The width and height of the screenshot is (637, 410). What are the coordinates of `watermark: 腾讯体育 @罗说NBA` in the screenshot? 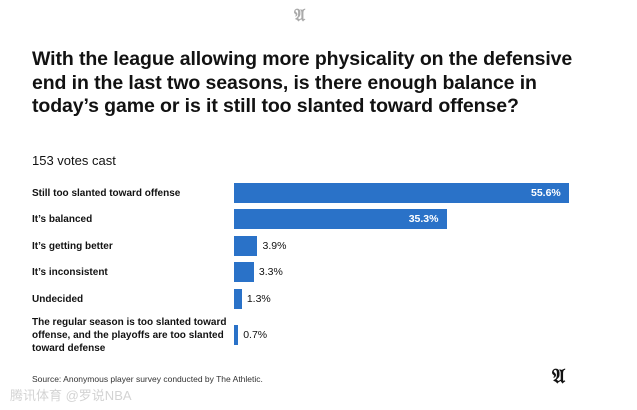 It's located at (71, 395).